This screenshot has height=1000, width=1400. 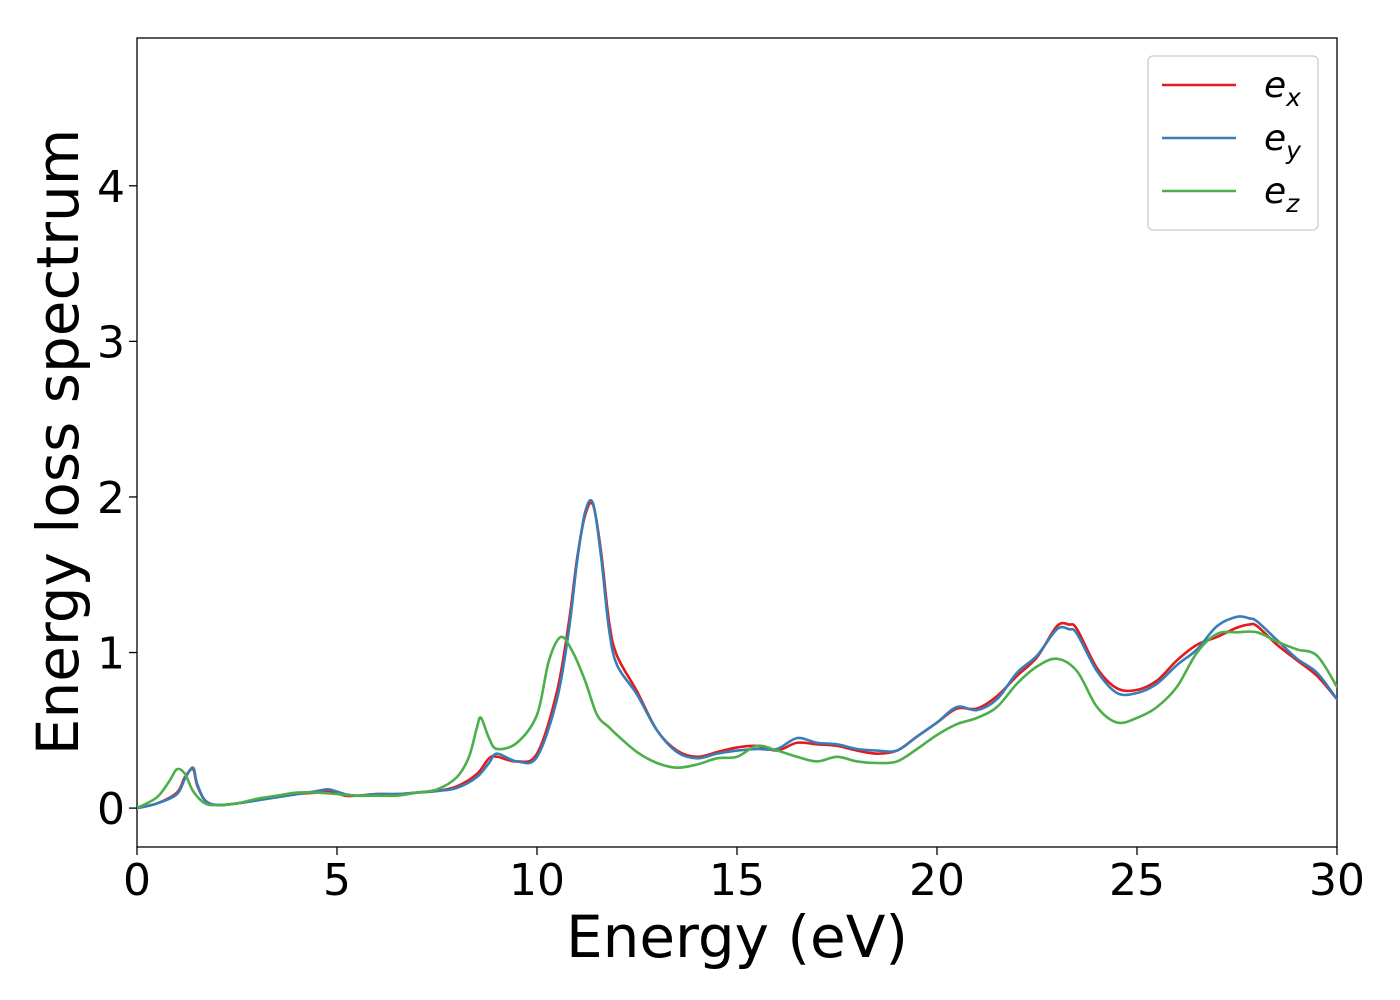 What do you see at coordinates (1293, 97) in the screenshot?
I see `legend-label-subscript: x` at bounding box center [1293, 97].